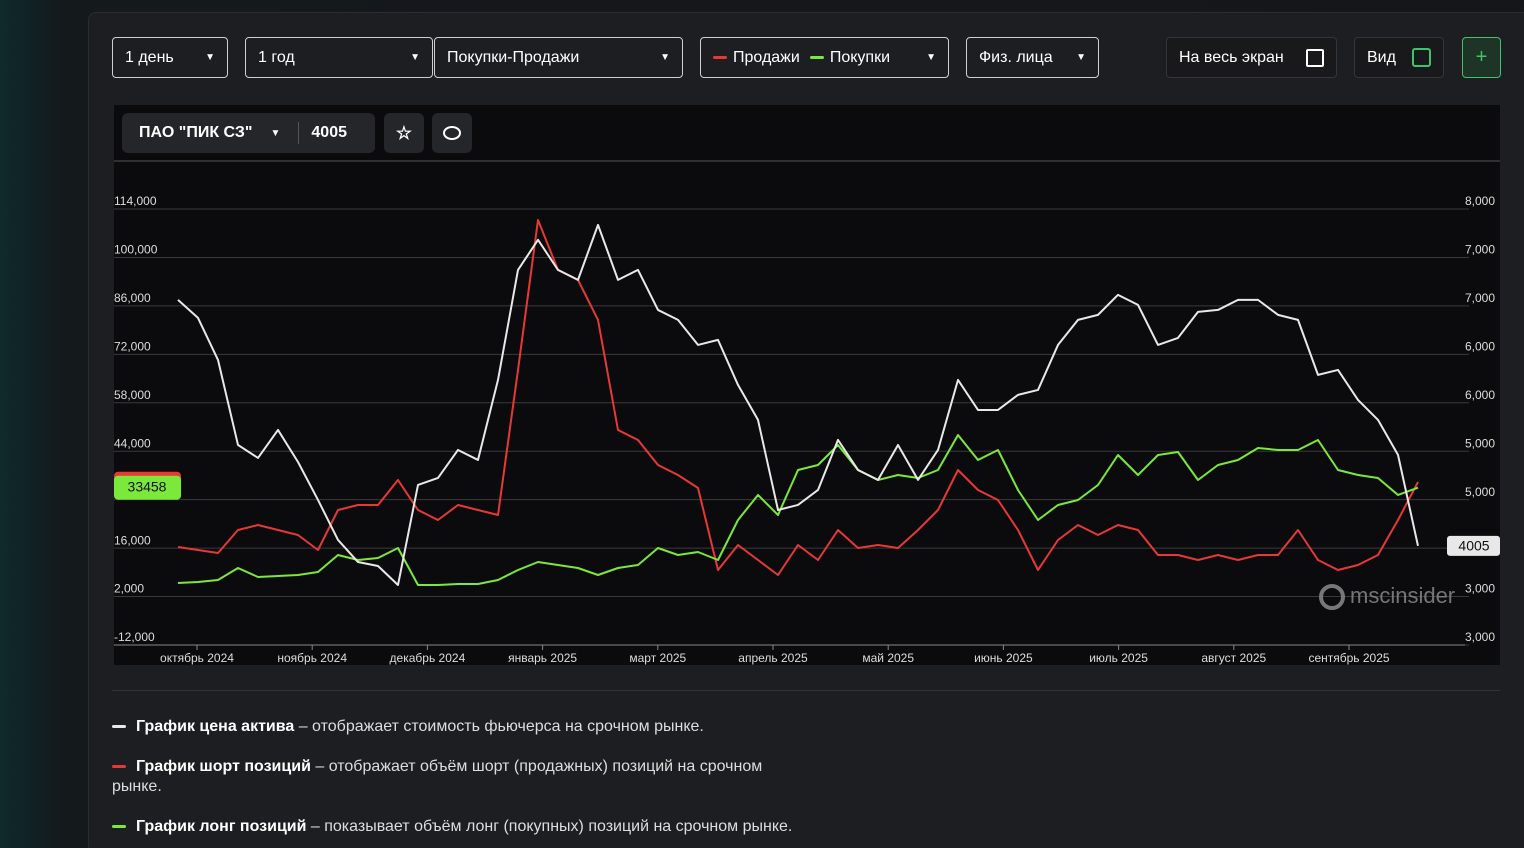  I want to click on label: На весь экран, so click(1231, 57).